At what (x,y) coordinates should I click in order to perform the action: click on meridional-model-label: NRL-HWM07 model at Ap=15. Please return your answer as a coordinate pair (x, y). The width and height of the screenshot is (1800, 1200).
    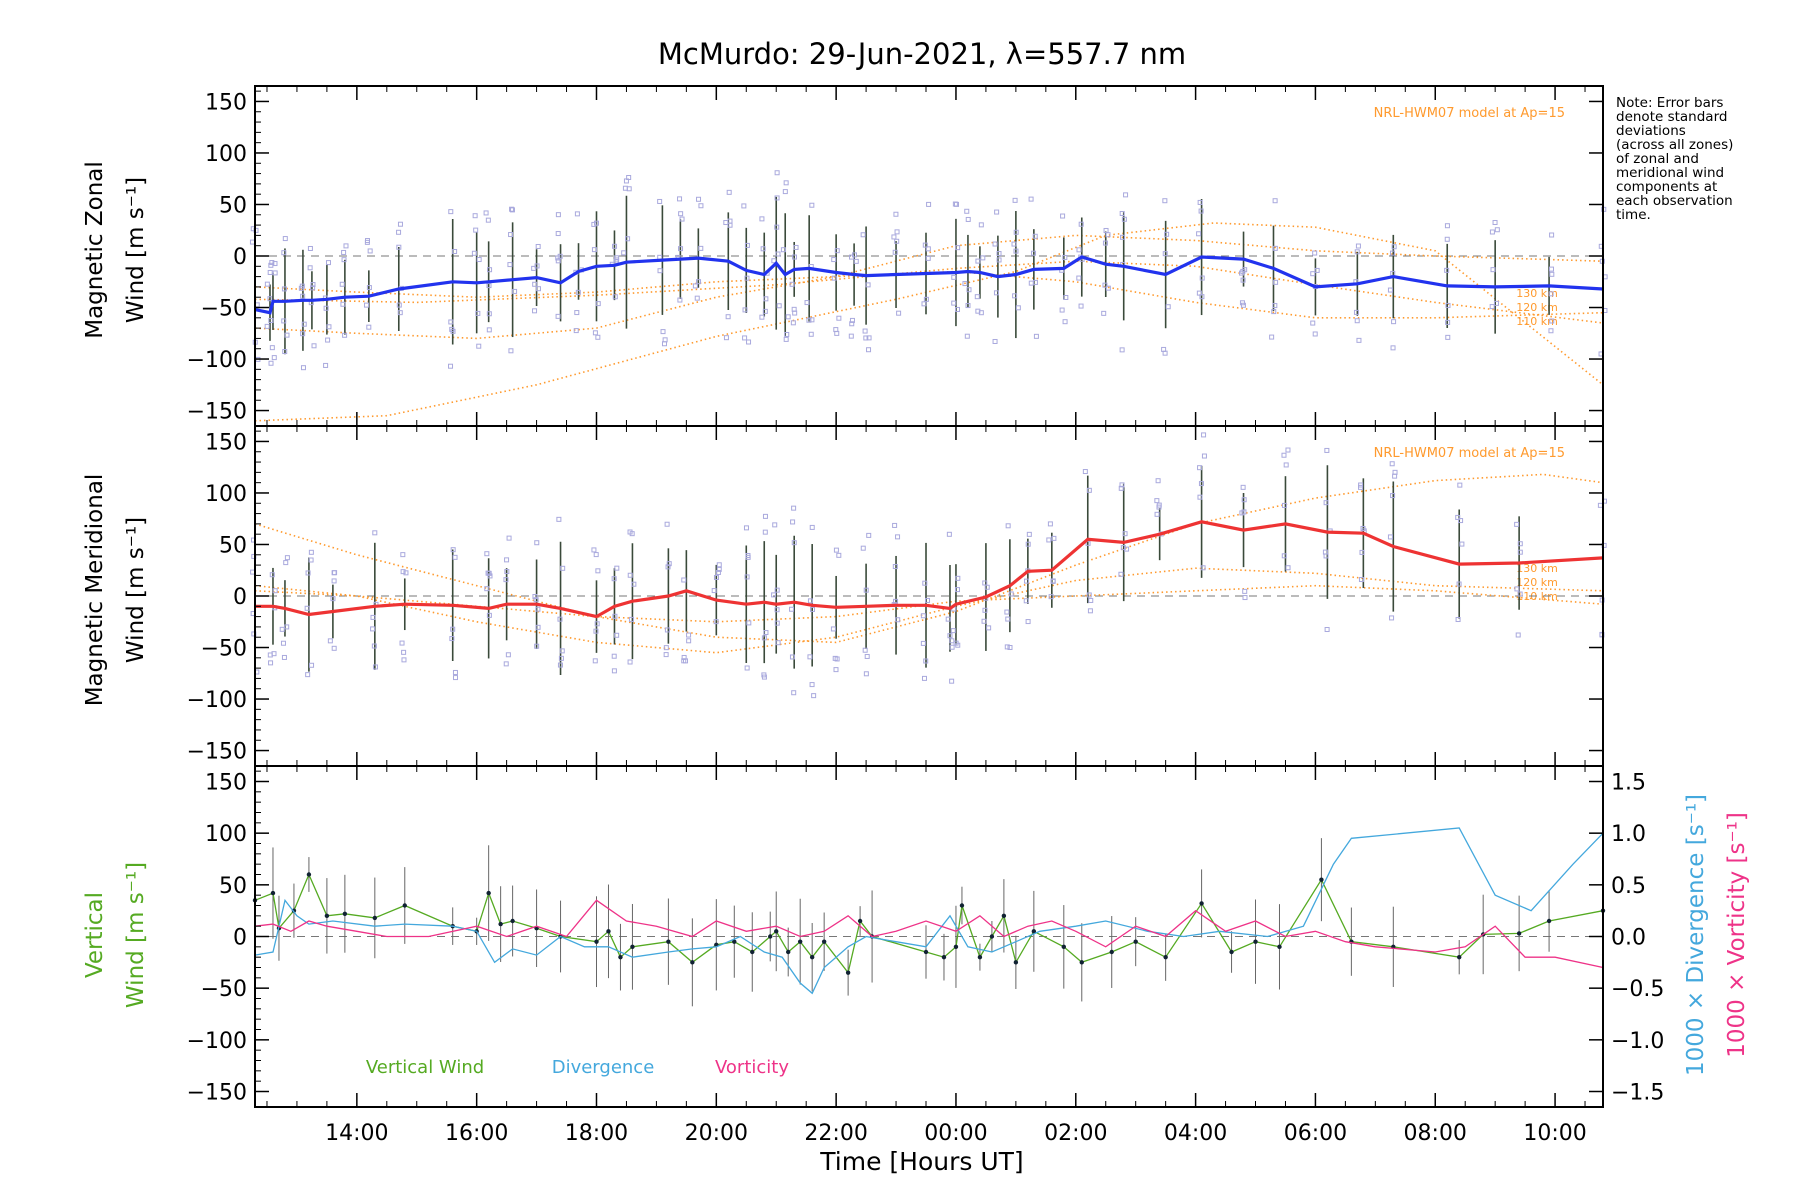
    Looking at the image, I should click on (1469, 453).